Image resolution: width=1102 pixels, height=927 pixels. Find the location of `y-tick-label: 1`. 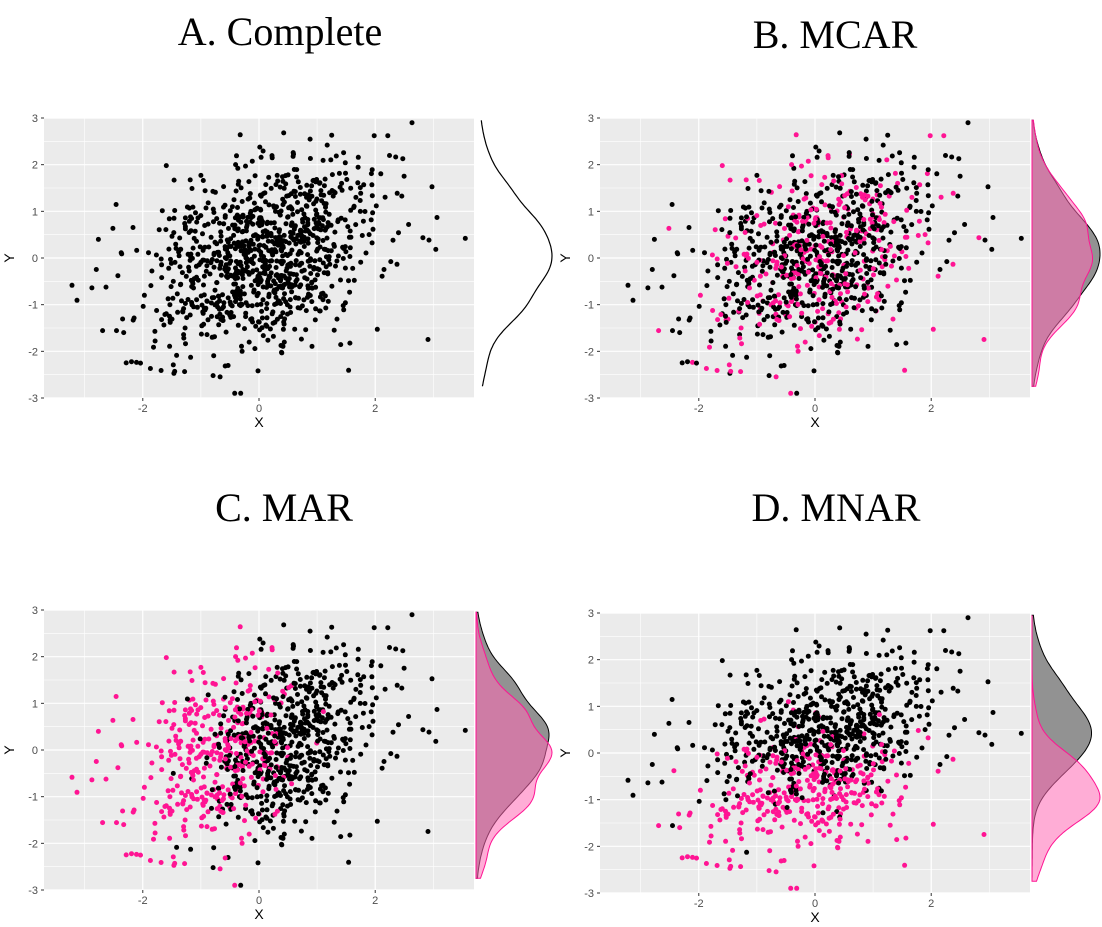

y-tick-label: 1 is located at coordinates (591, 707).